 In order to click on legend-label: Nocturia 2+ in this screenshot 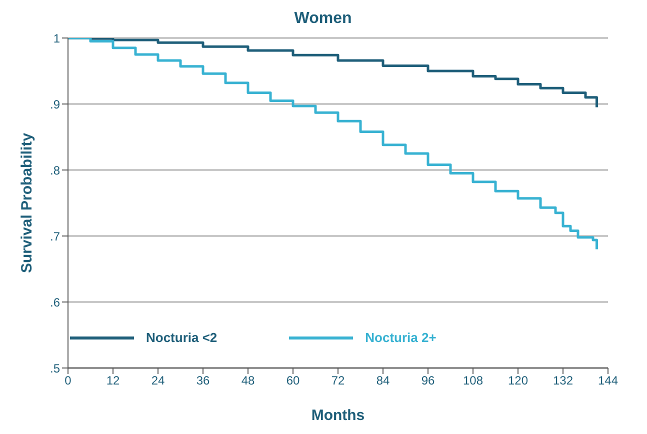, I will do `click(400, 337)`.